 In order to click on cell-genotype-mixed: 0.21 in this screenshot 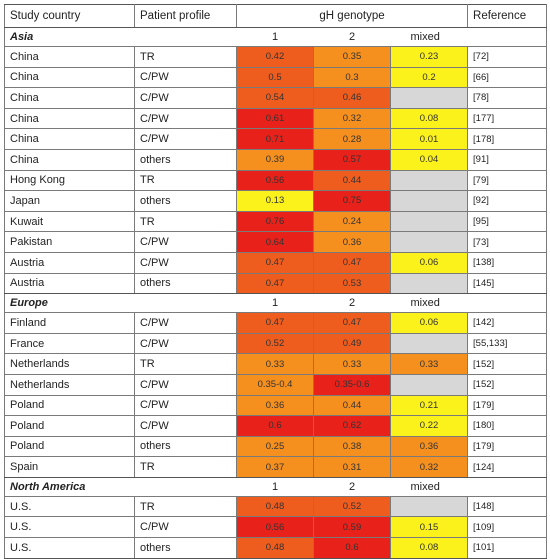, I will do `click(429, 405)`.